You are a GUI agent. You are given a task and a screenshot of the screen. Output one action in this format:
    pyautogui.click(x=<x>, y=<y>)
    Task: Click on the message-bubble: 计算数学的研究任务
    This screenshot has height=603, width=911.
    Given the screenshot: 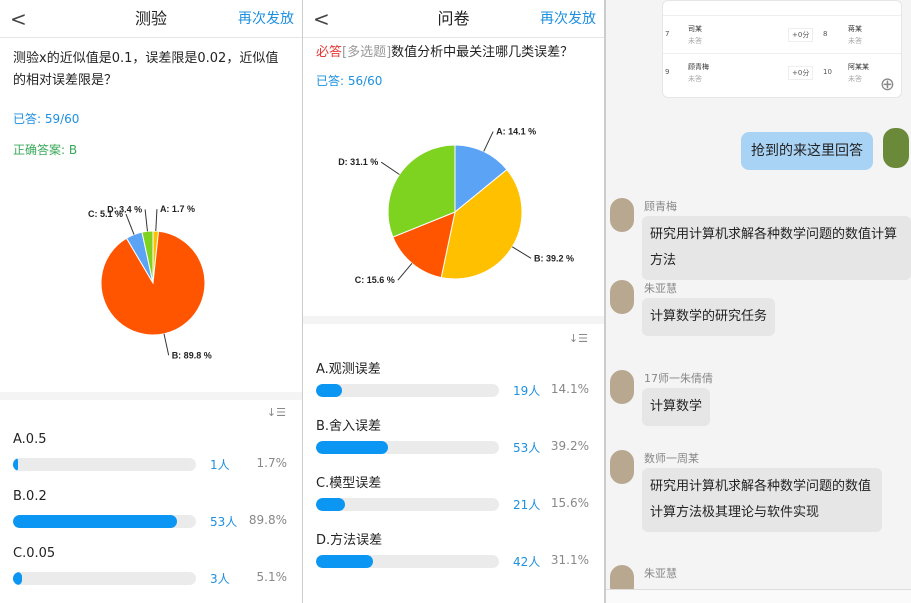 What is the action you would take?
    pyautogui.click(x=709, y=317)
    